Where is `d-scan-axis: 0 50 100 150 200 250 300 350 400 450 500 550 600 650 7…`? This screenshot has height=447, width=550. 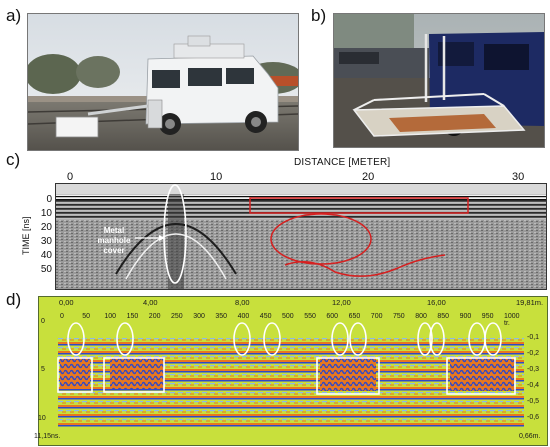
d-scan-axis: 0 50 100 150 200 250 300 350 400 450 500 550 600 650 7… is located at coordinates (291, 320).